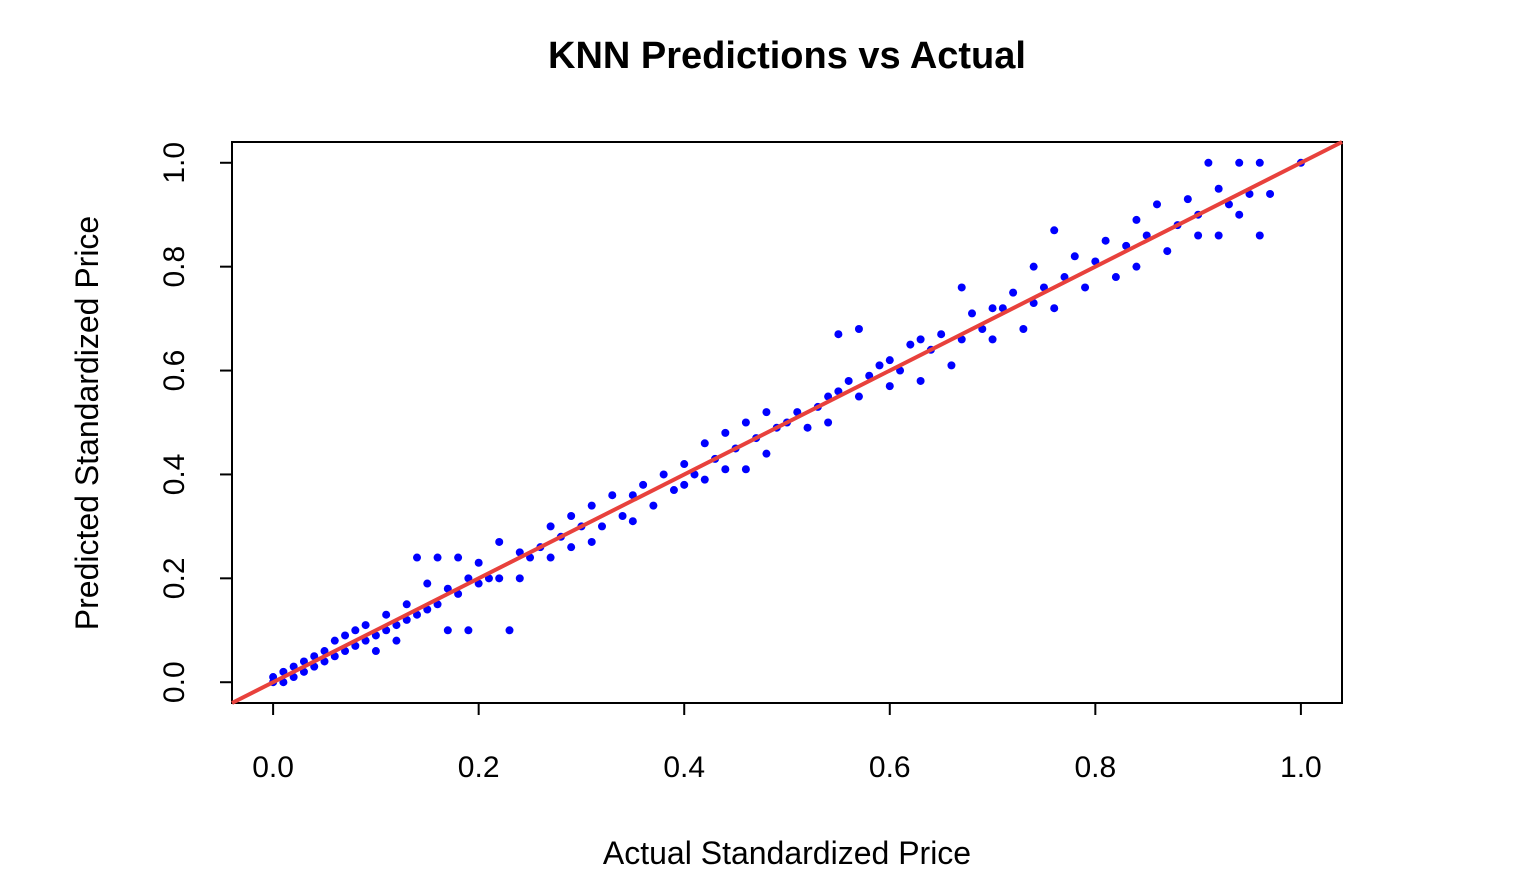  What do you see at coordinates (273, 767) in the screenshot?
I see `x-tick-label: 0.0` at bounding box center [273, 767].